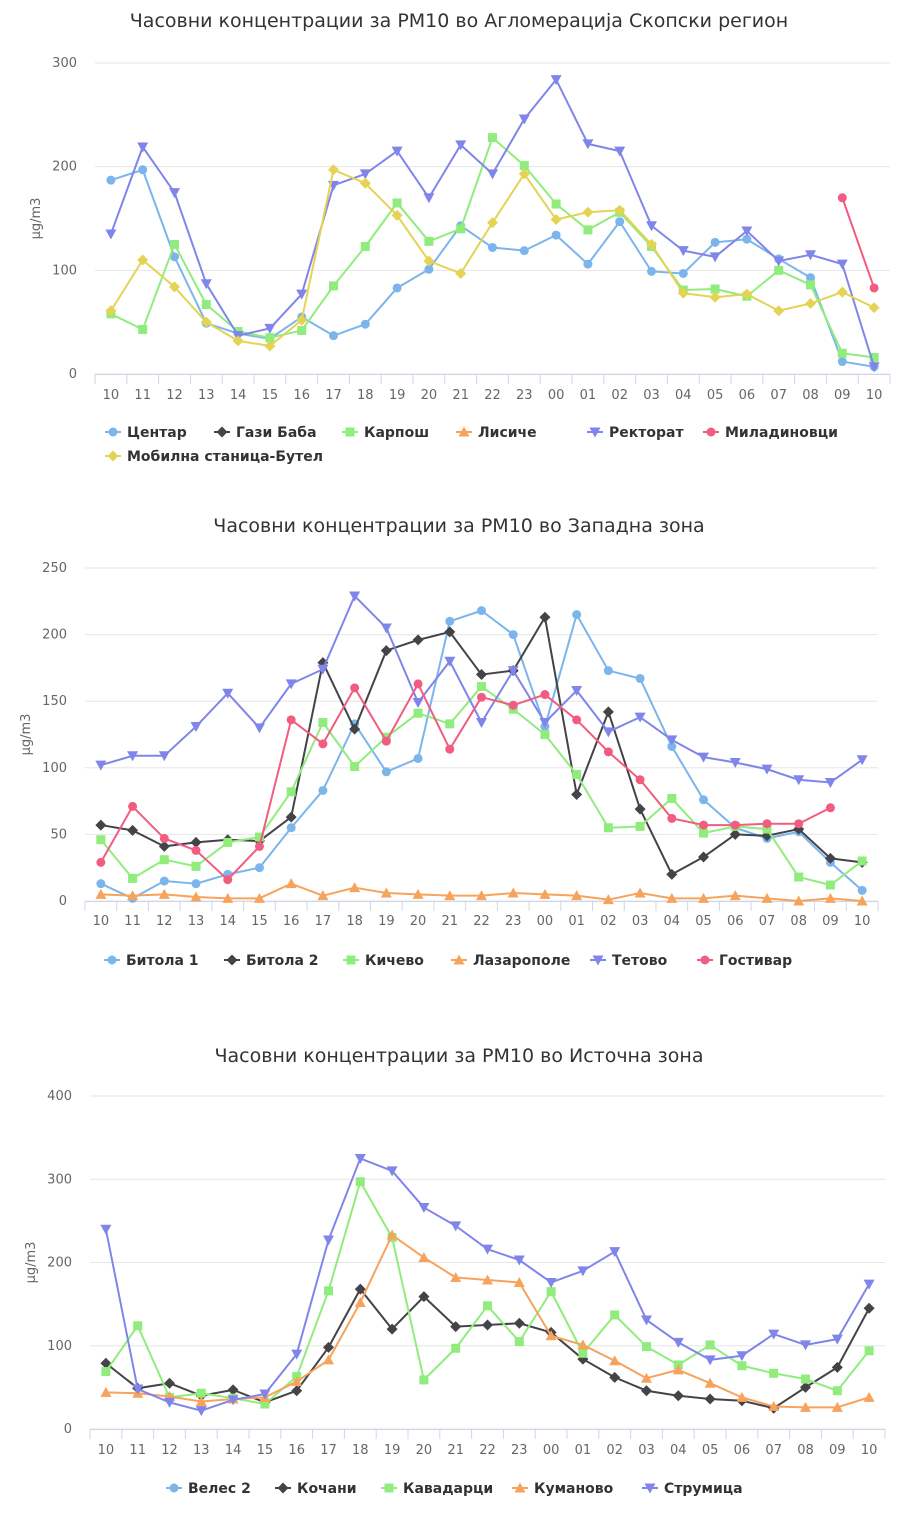 This screenshot has width=918, height=1517. Describe the element at coordinates (383, 961) in the screenshot. I see `legend-item: Кичево` at that location.